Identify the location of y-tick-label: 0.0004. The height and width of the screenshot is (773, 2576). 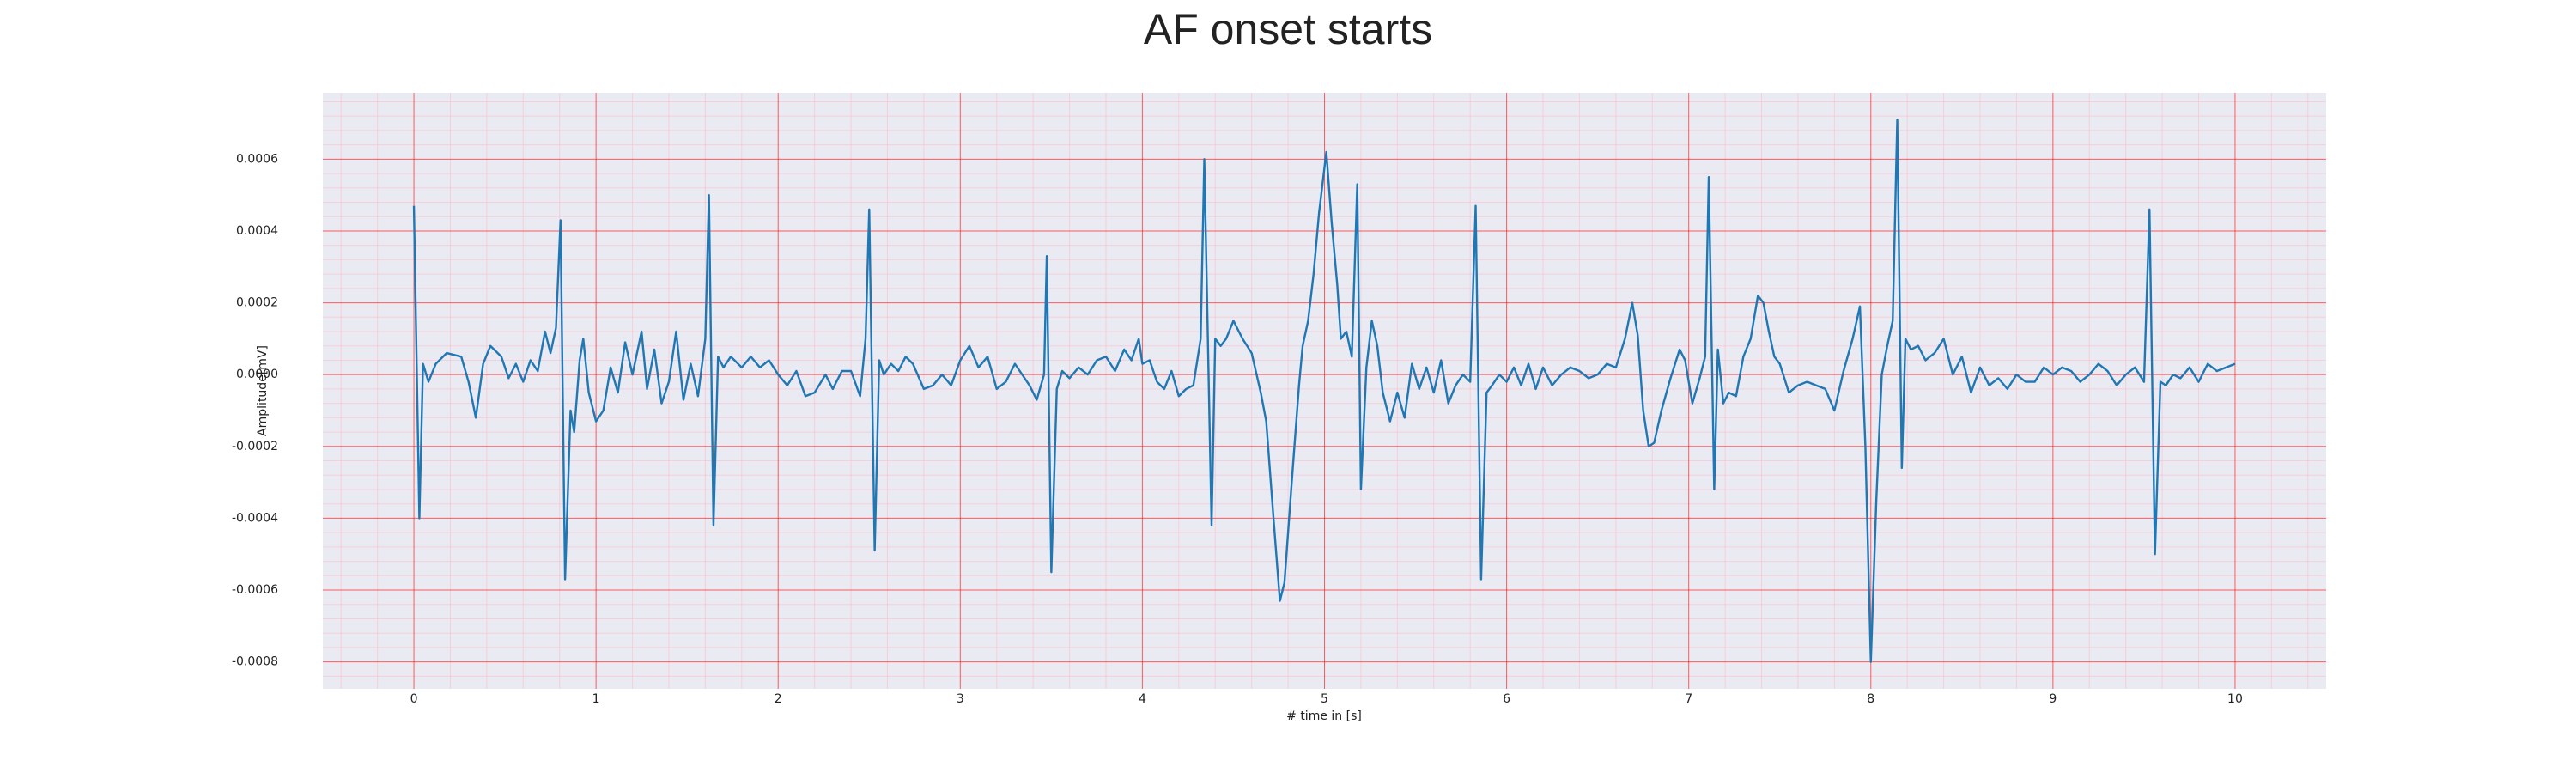
(257, 231).